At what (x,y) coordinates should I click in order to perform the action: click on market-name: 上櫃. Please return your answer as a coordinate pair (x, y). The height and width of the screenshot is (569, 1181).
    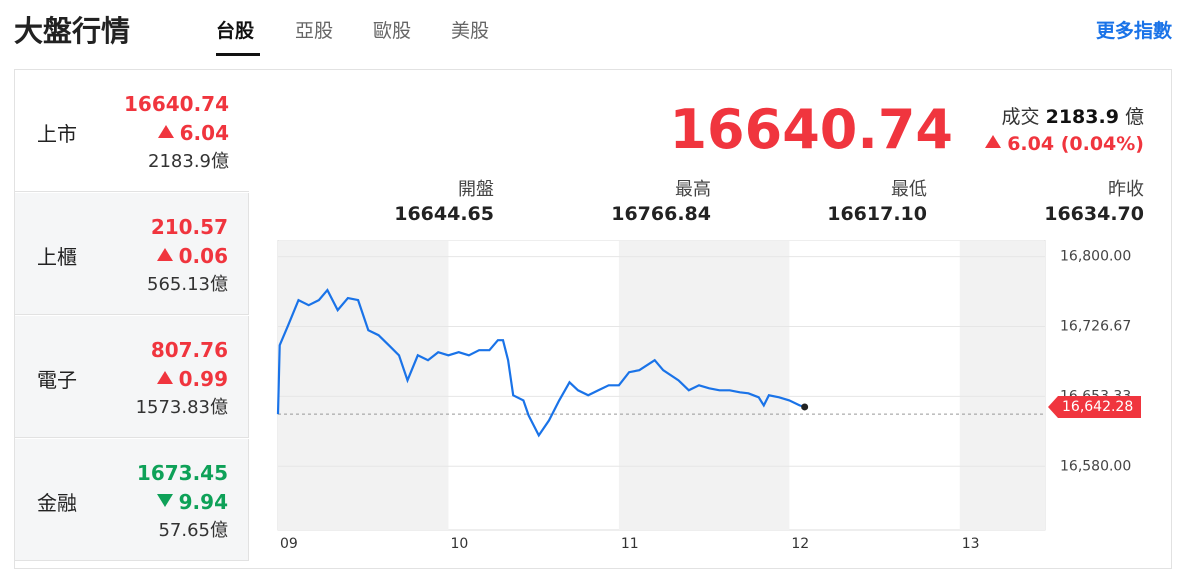
    Looking at the image, I should click on (57, 257).